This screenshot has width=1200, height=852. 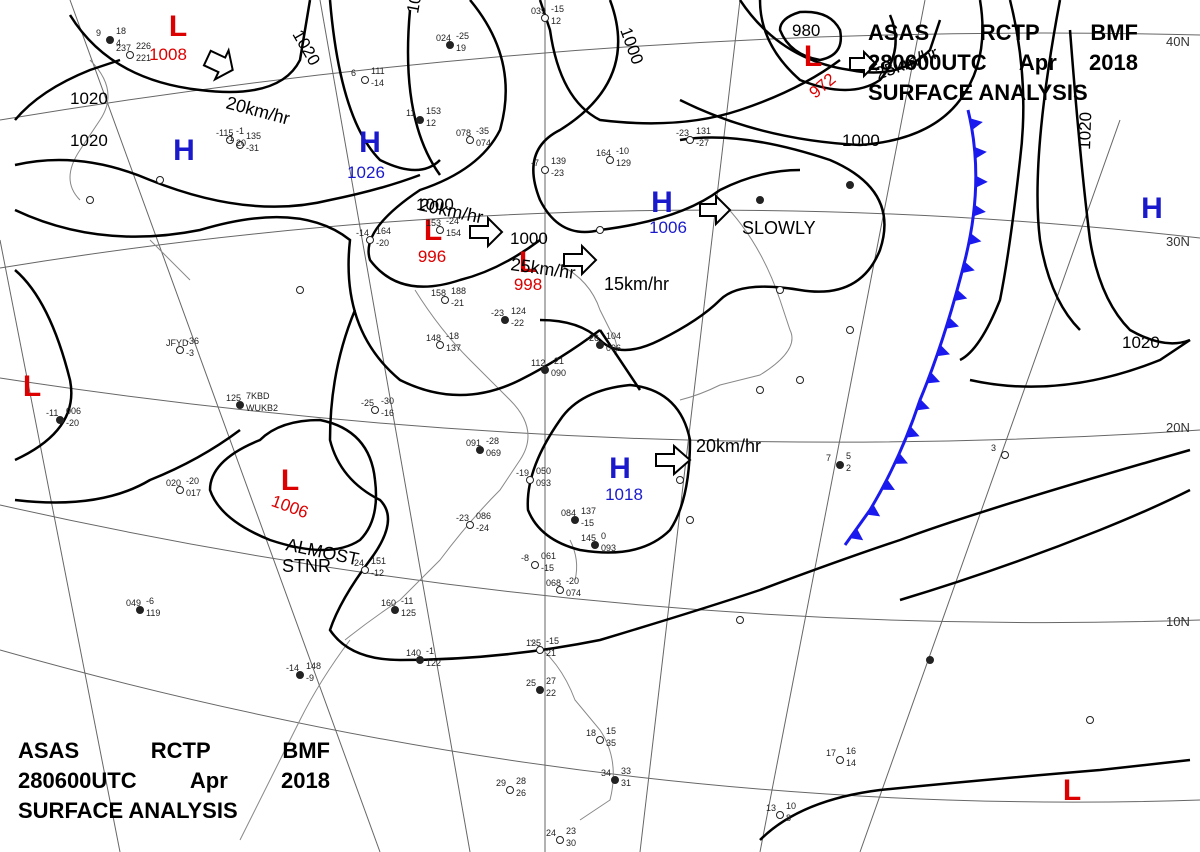 I want to click on station-value: 22, so click(x=551, y=693).